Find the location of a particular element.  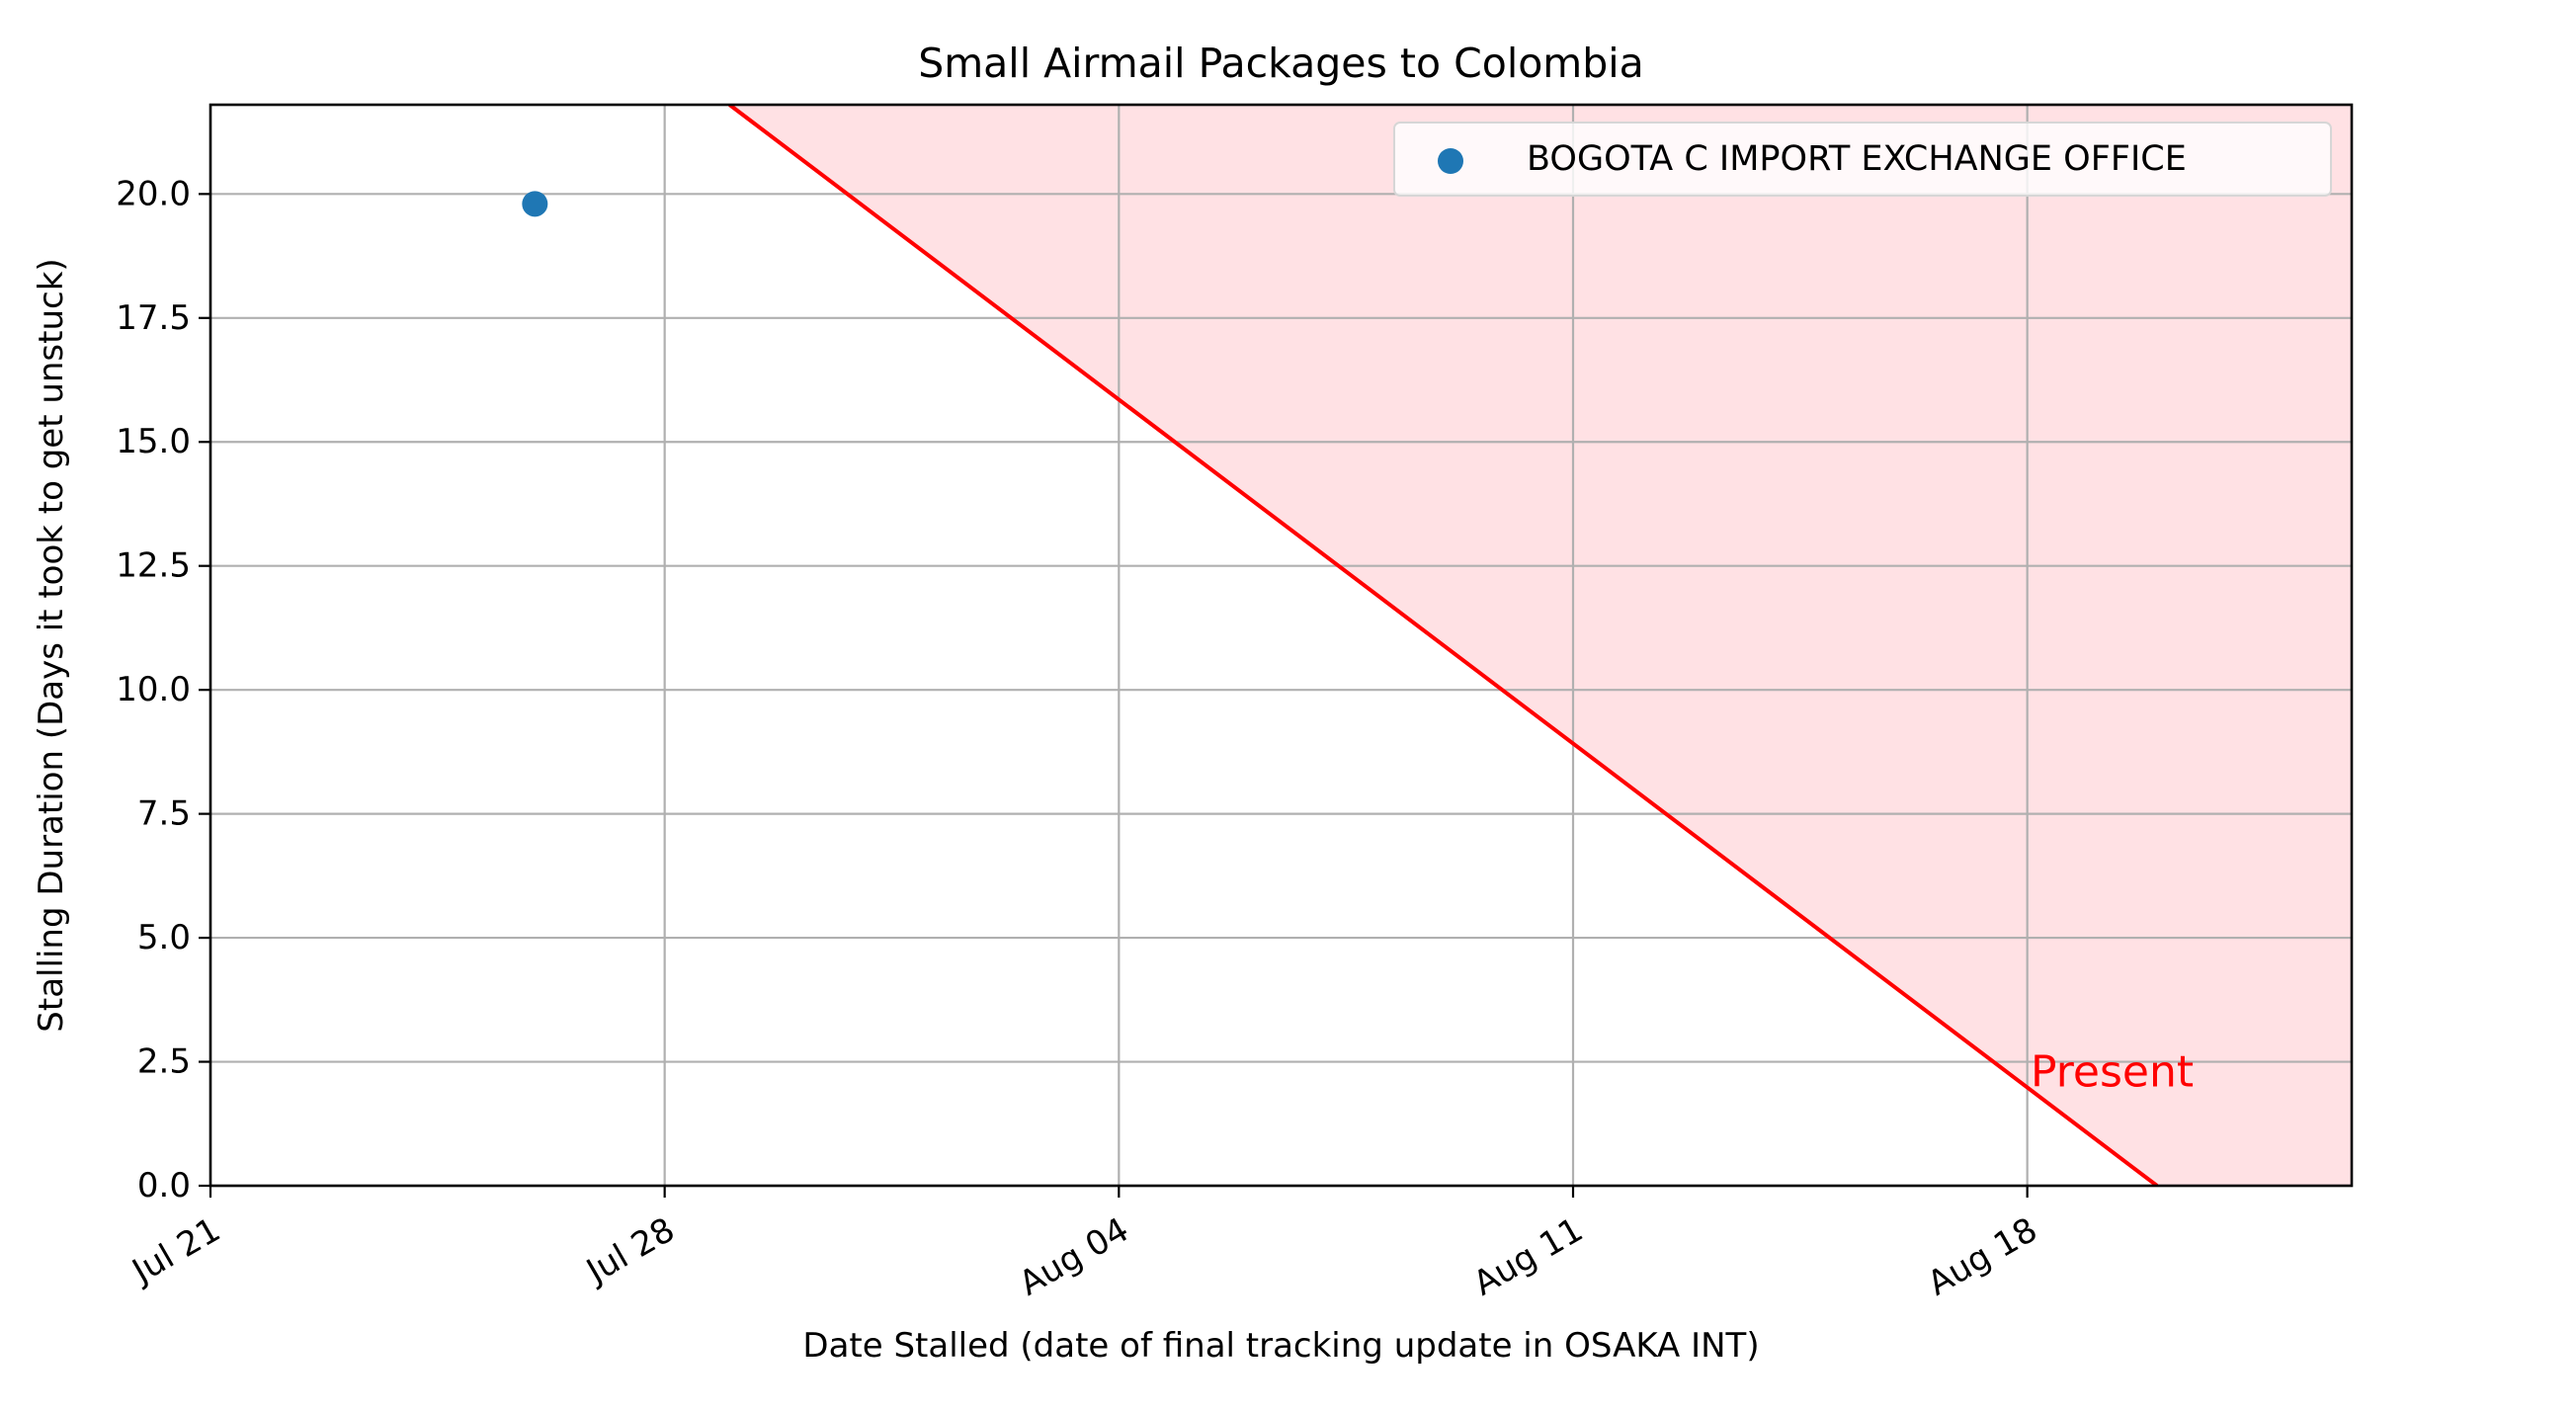

y-tick-label-7: 17.5 is located at coordinates (153, 318).